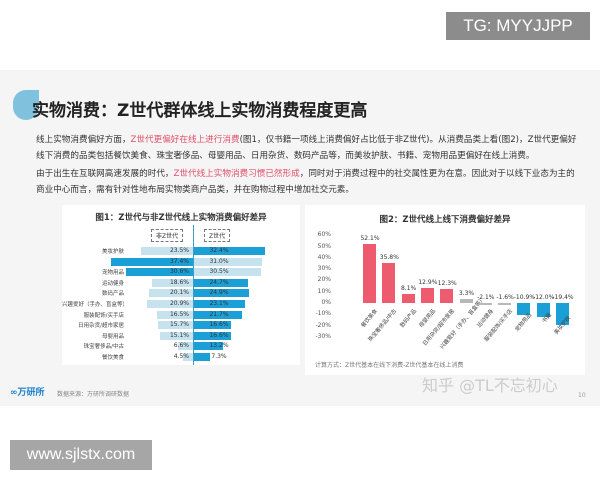 This screenshot has height=480, width=600. I want to click on category-label: 母婴用品, so click(112, 336).